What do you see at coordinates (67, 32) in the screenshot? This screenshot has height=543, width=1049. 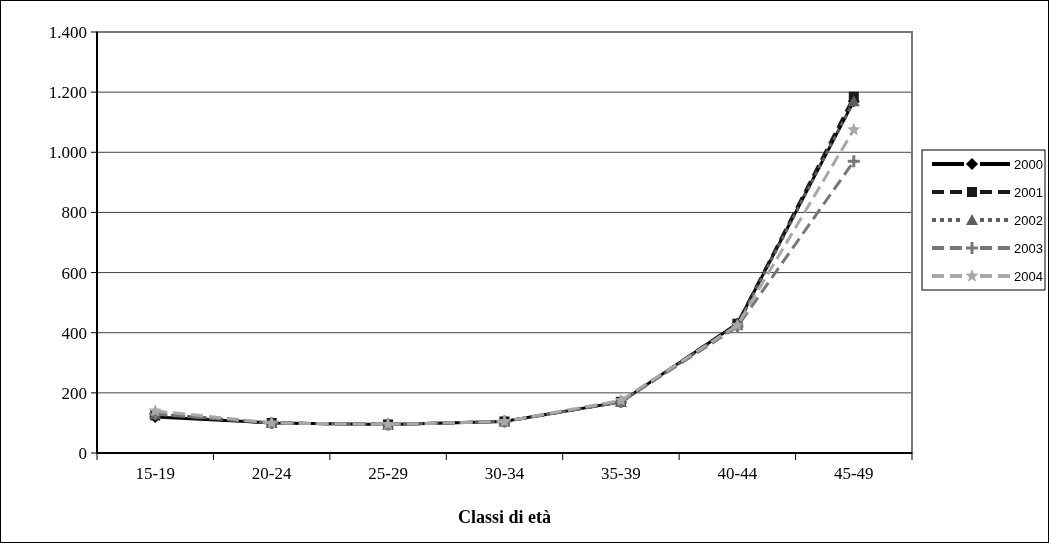 I see `y-tick-label: 1.400` at bounding box center [67, 32].